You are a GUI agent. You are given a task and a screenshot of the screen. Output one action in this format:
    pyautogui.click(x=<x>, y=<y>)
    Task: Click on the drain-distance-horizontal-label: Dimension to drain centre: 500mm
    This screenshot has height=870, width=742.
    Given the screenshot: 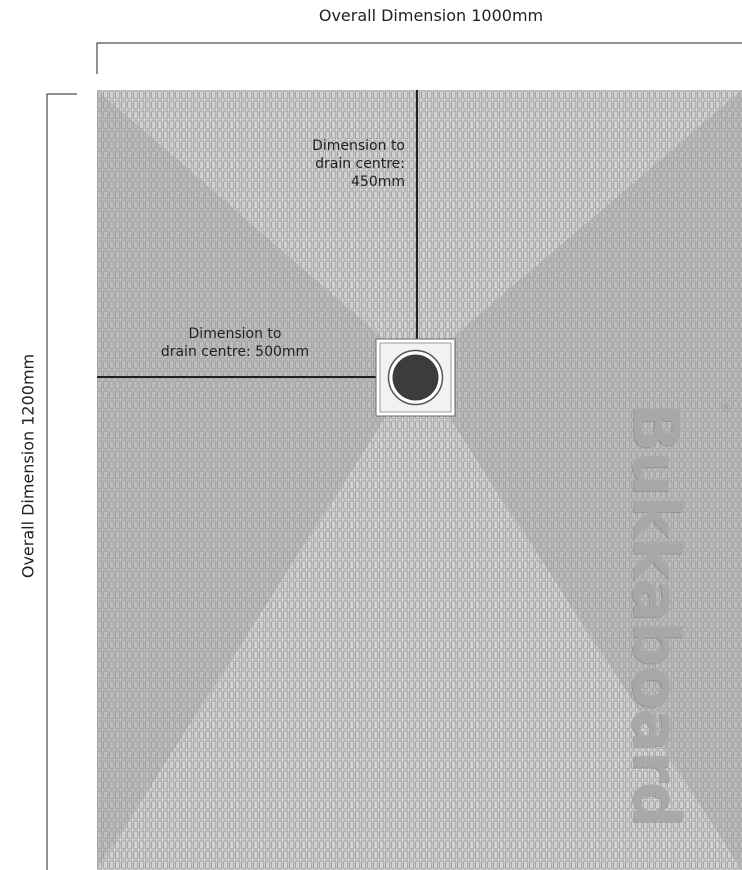 What is the action you would take?
    pyautogui.click(x=235, y=343)
    